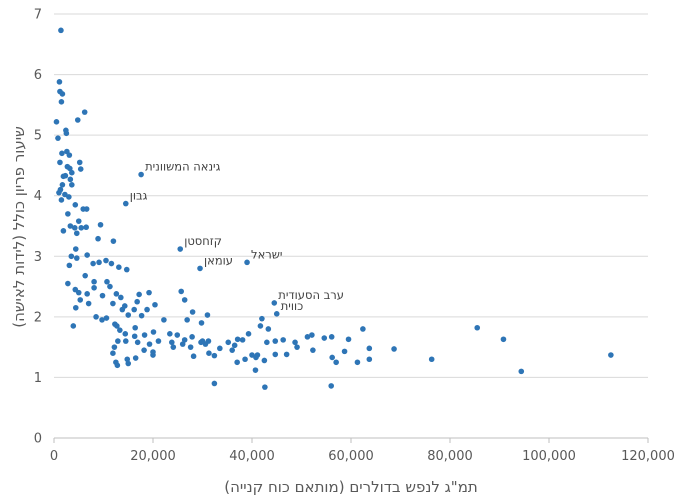 The image size is (680, 500). I want to click on x-tick-label: 100,000, so click(549, 456).